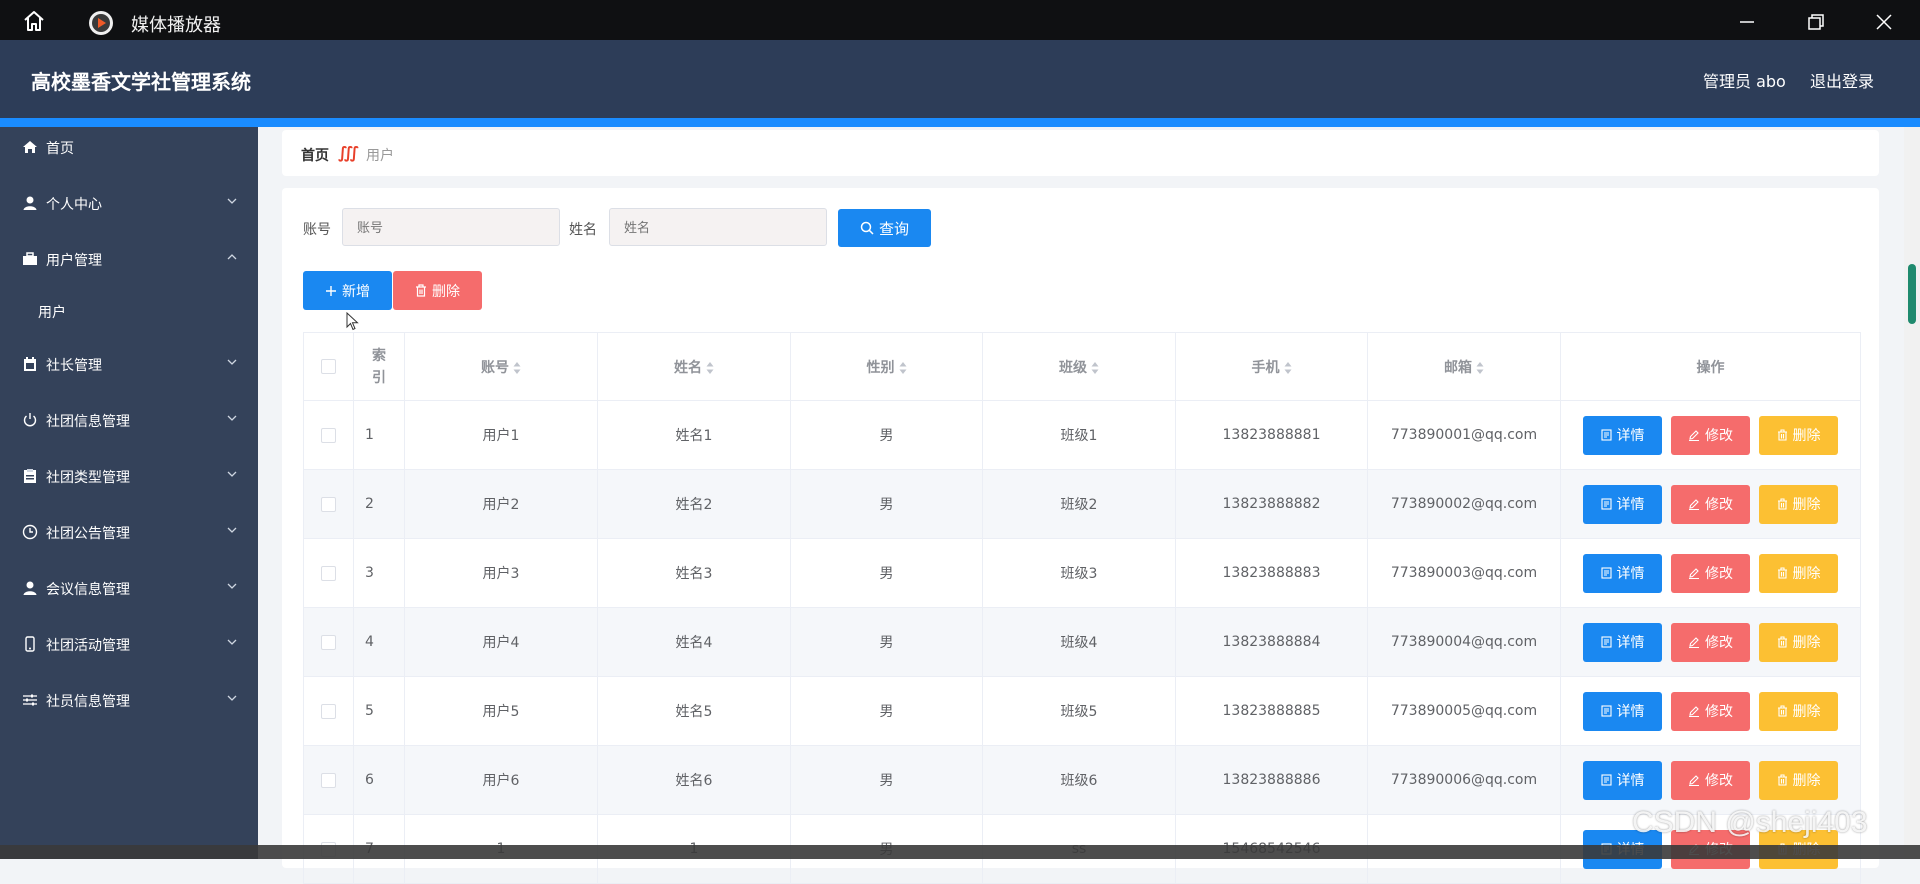  I want to click on sidebar-item-label: 社团信息管理, so click(88, 422).